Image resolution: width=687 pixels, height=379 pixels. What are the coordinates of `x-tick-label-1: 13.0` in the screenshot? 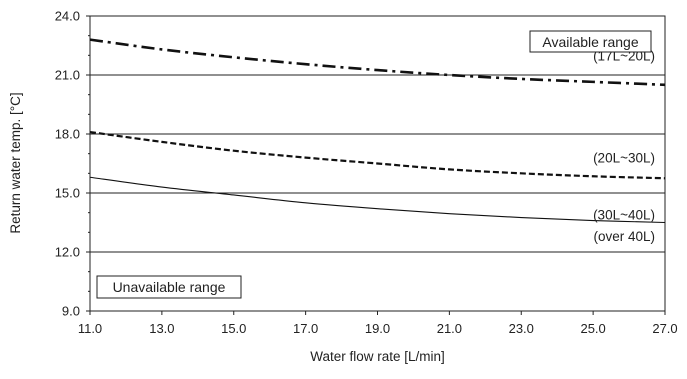 It's located at (161, 328).